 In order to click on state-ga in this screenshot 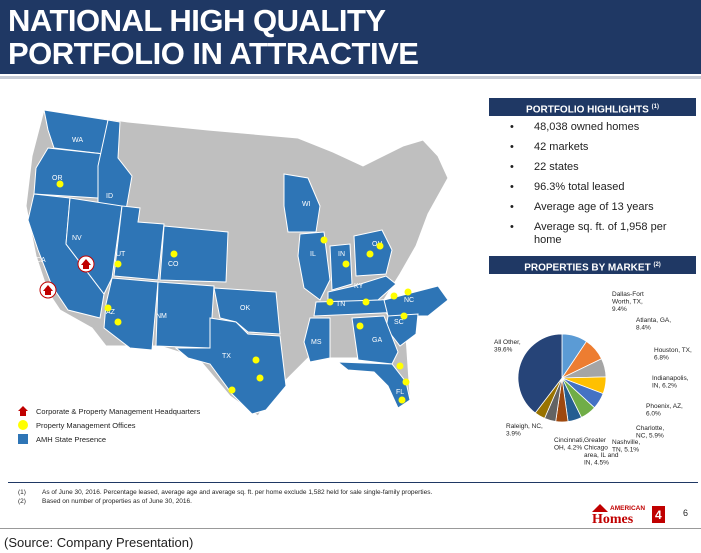, I will do `click(375, 340)`.